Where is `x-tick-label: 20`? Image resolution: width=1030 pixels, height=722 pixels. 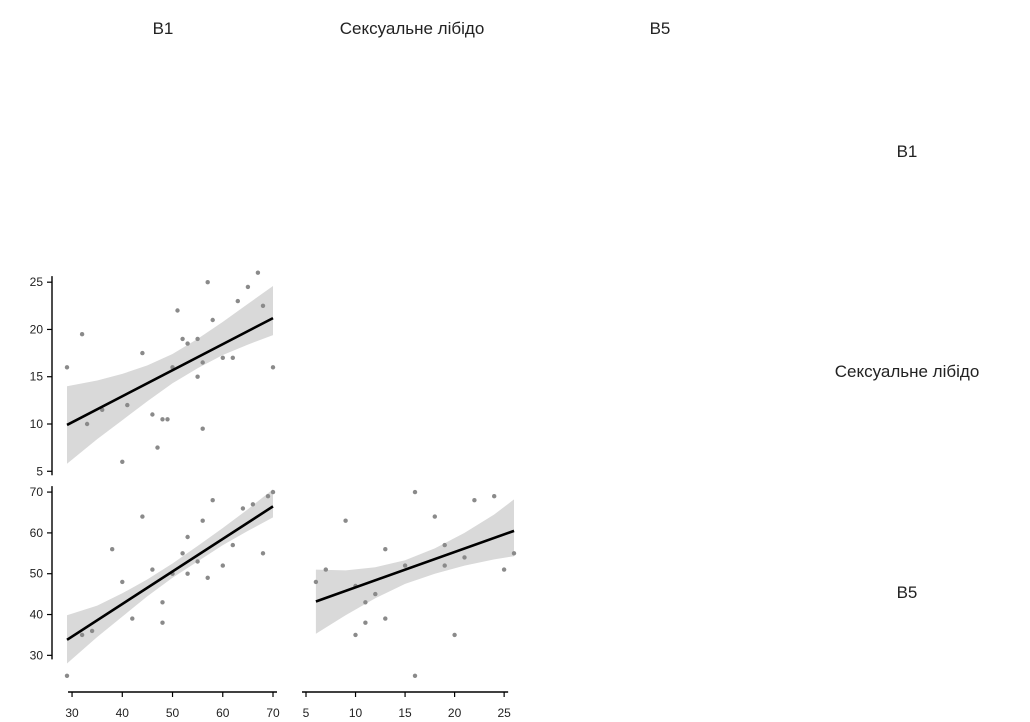
x-tick-label: 20 is located at coordinates (455, 713).